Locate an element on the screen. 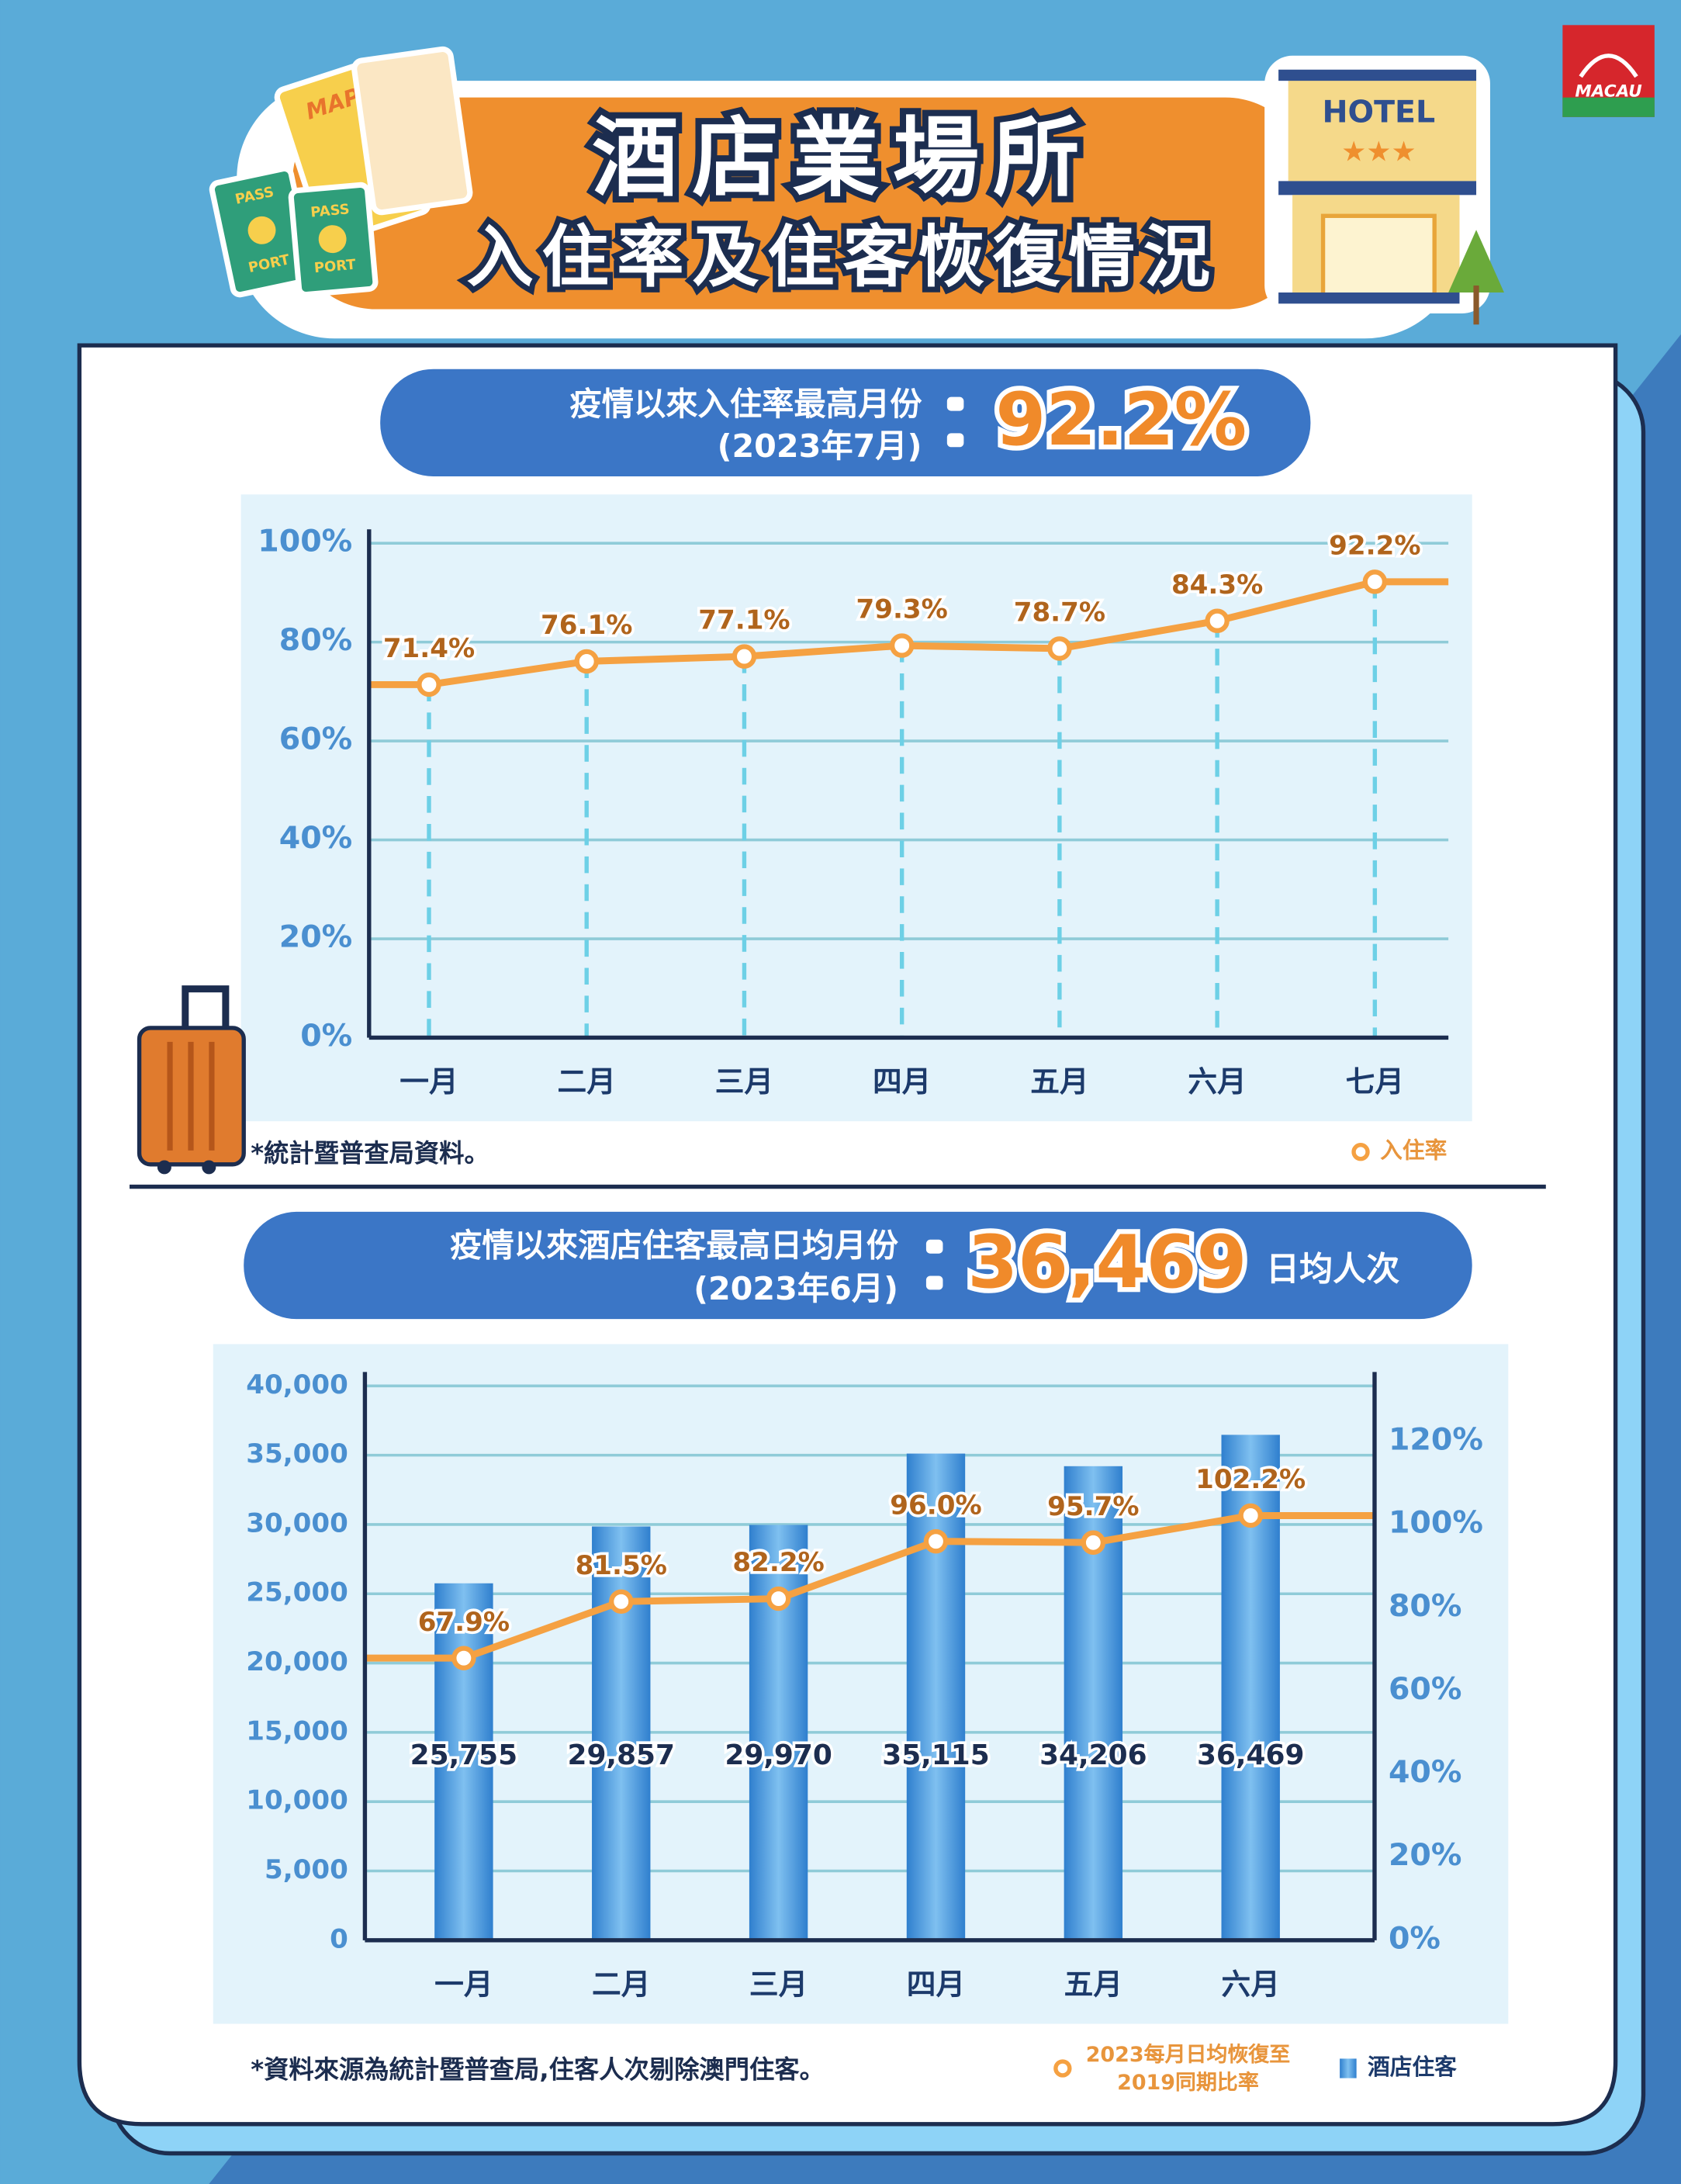  y-tick-label: 20,000 is located at coordinates (297, 1662).